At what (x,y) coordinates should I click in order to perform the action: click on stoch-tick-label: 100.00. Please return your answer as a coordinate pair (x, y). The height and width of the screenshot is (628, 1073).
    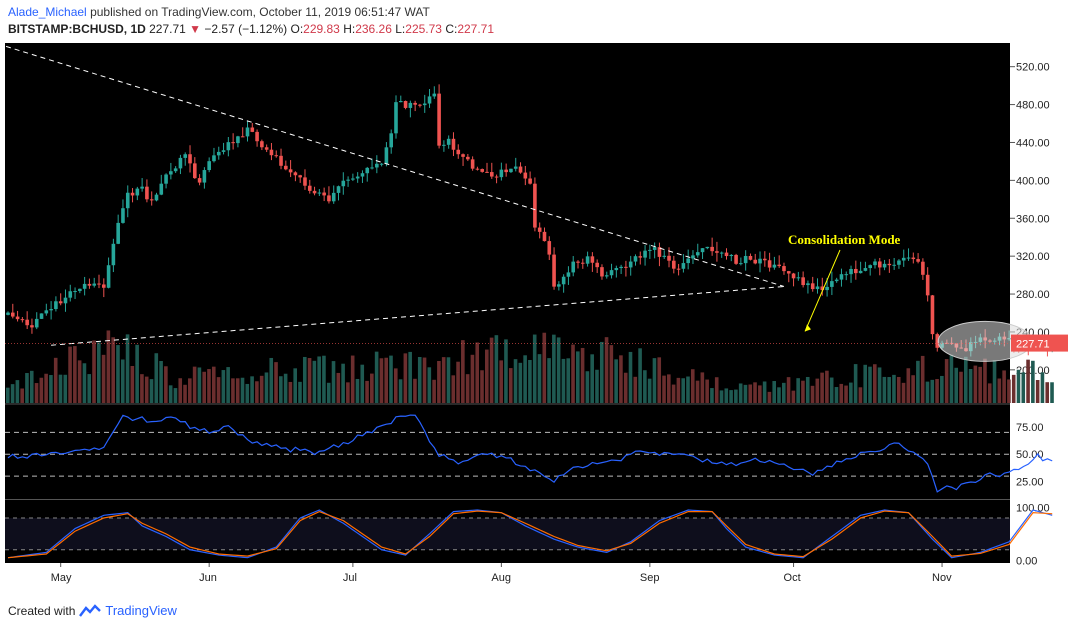
    Looking at the image, I should click on (1033, 508).